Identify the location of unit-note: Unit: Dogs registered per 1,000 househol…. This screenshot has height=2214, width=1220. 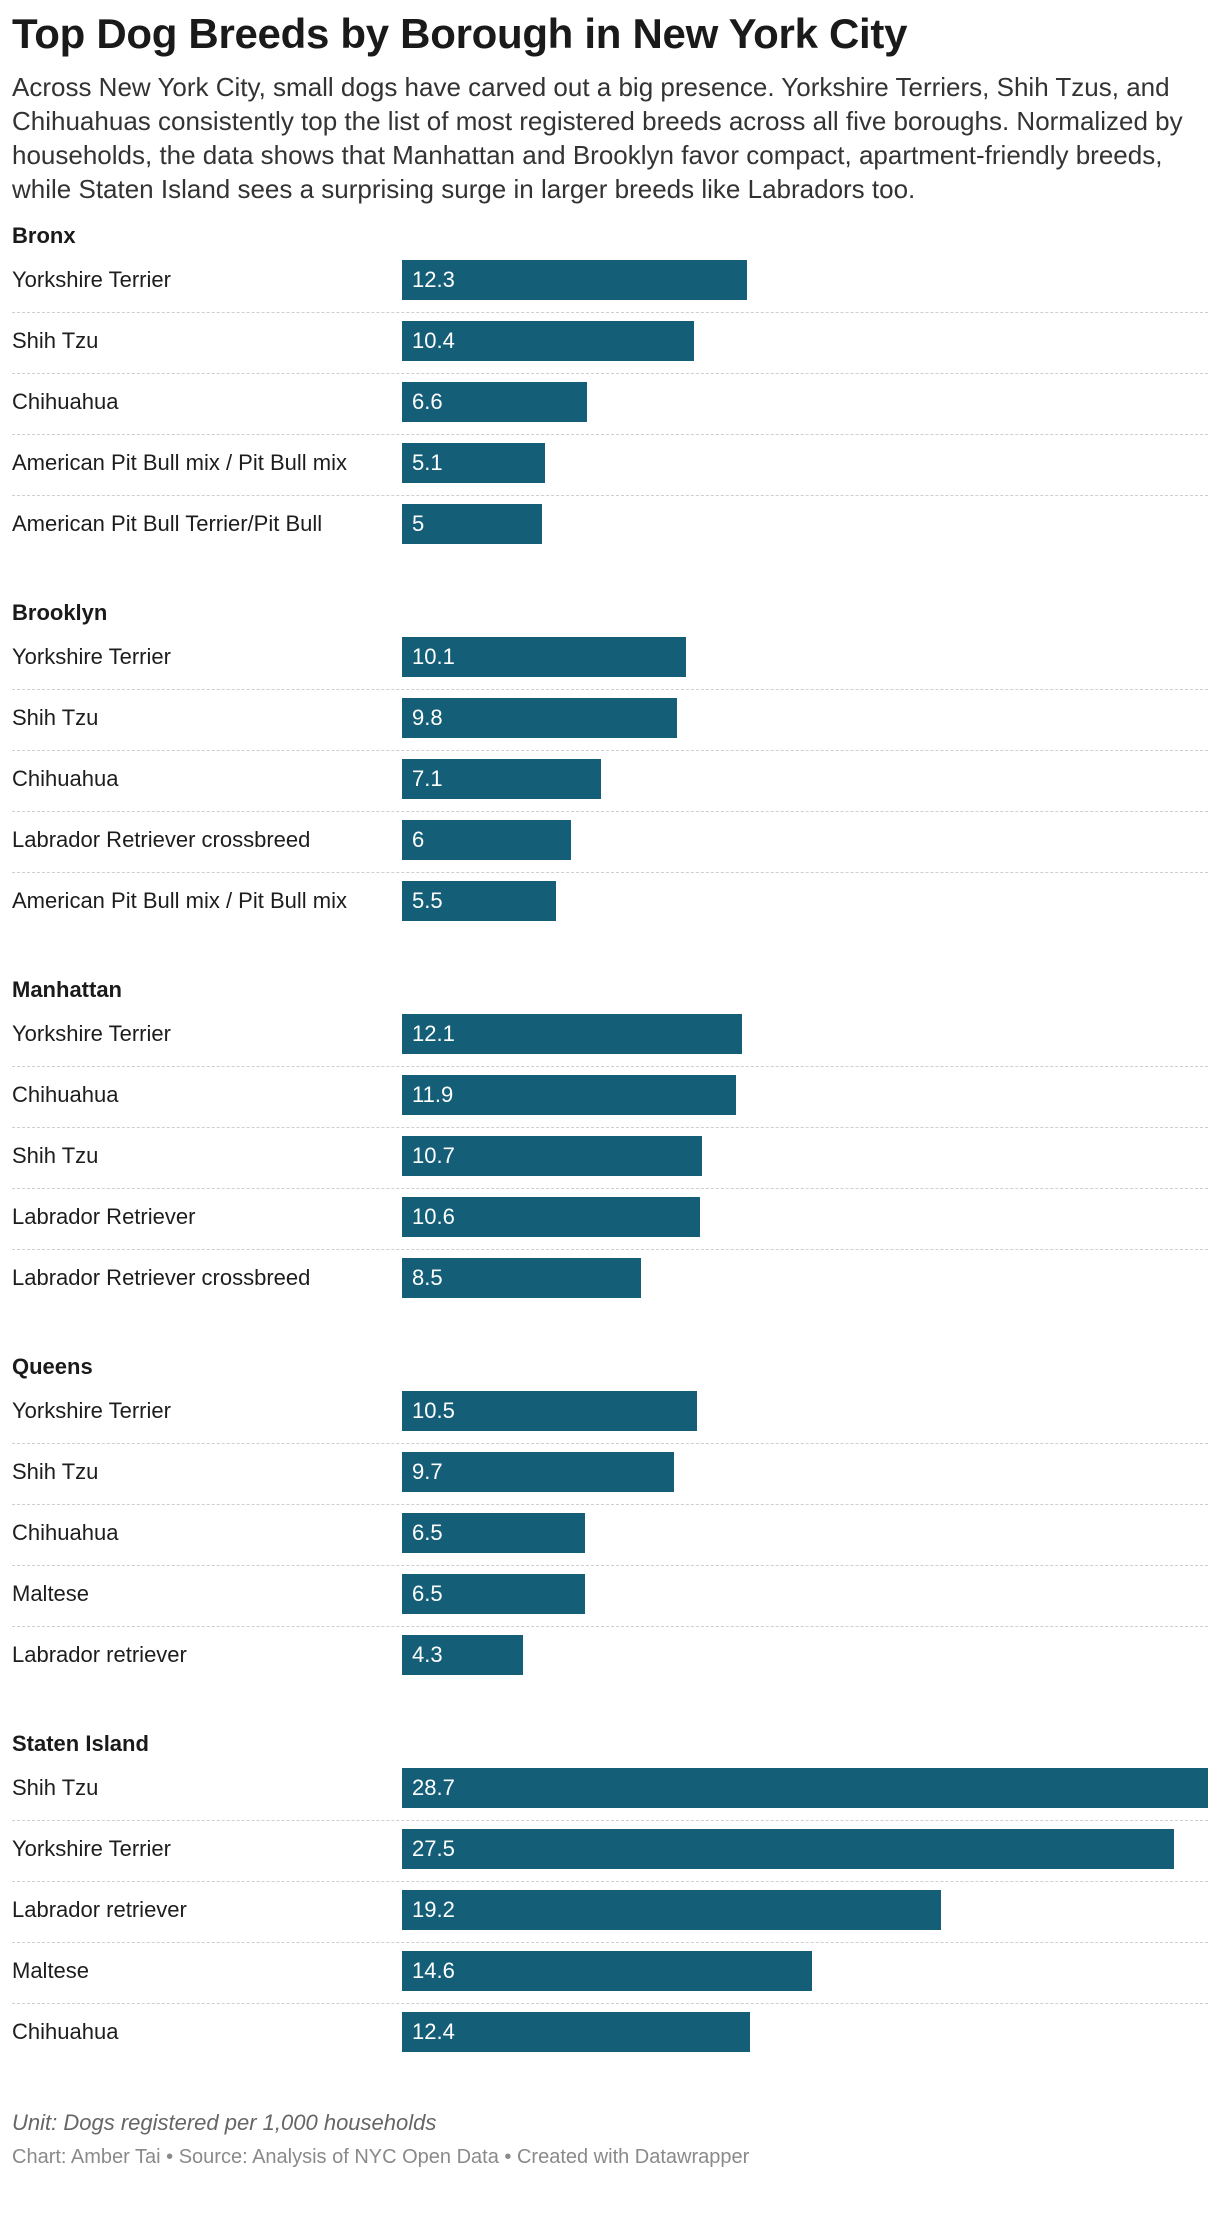
(224, 2122).